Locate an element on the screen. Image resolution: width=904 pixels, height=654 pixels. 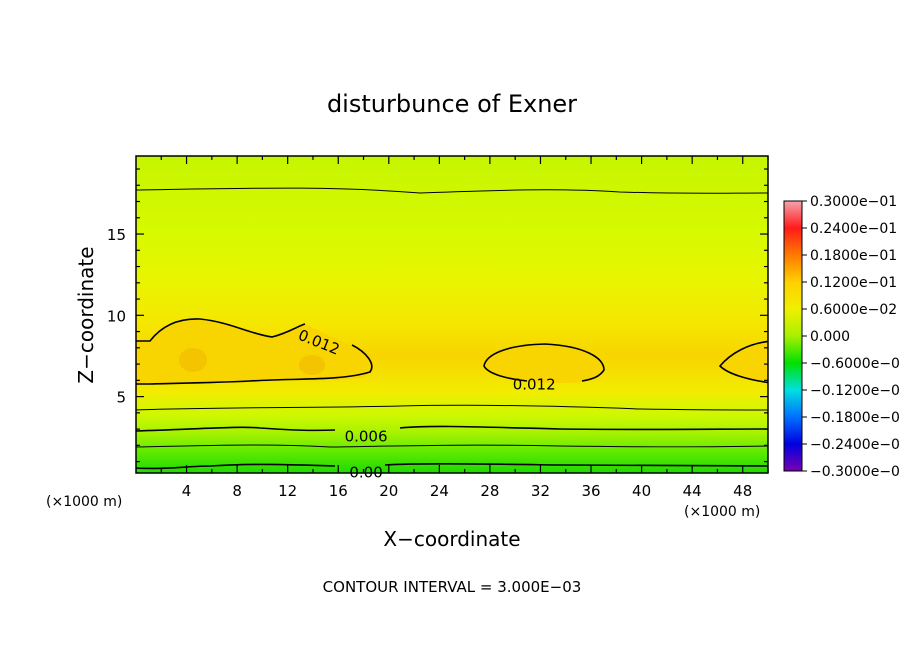
y-tick-labels: 5 10 15 is located at coordinates (116, 316).